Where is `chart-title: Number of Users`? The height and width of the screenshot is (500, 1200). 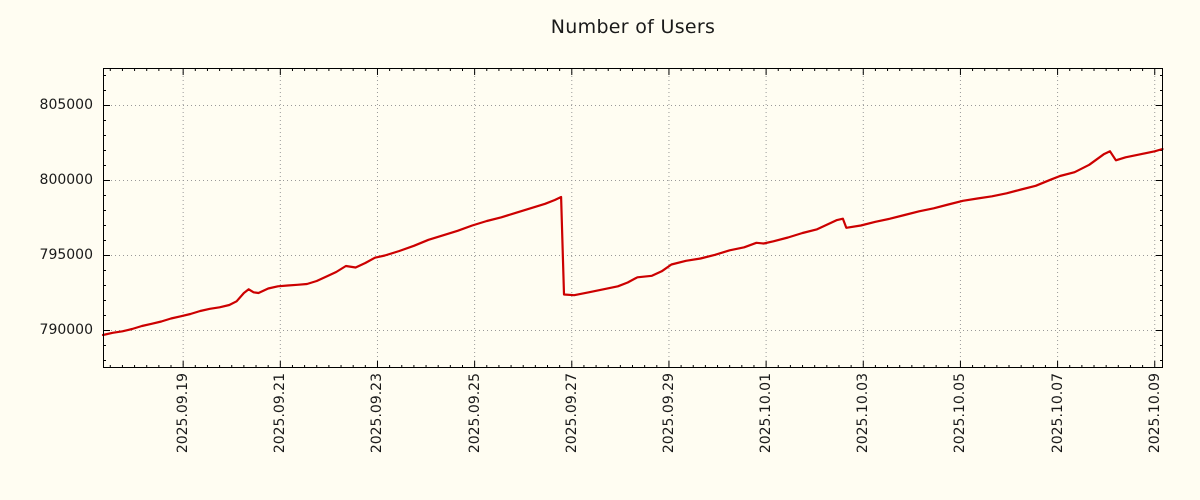
chart-title: Number of Users is located at coordinates (633, 27).